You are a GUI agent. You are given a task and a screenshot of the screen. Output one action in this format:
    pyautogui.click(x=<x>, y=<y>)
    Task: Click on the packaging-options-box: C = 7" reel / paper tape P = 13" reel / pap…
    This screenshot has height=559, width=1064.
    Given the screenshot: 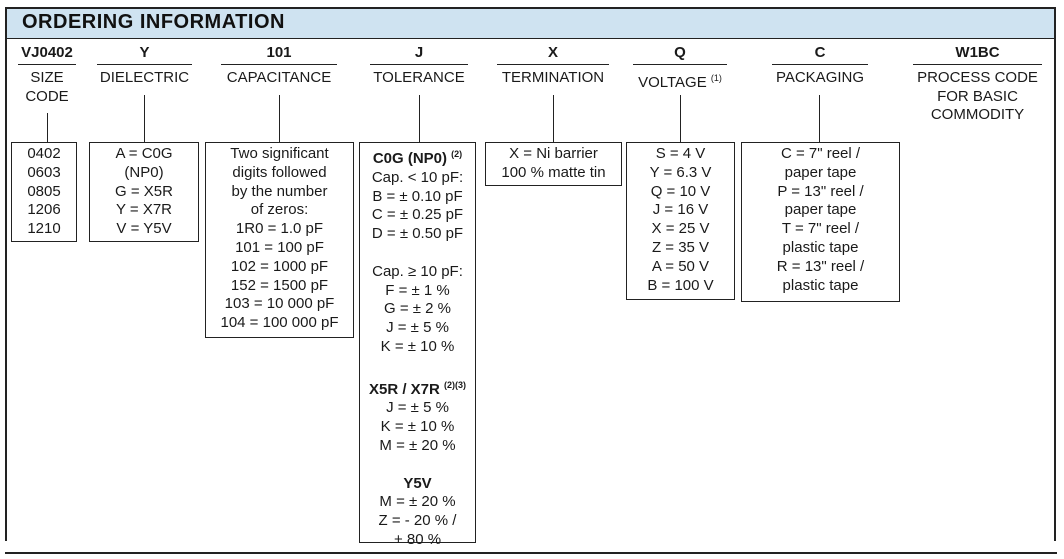 What is the action you would take?
    pyautogui.click(x=820, y=222)
    